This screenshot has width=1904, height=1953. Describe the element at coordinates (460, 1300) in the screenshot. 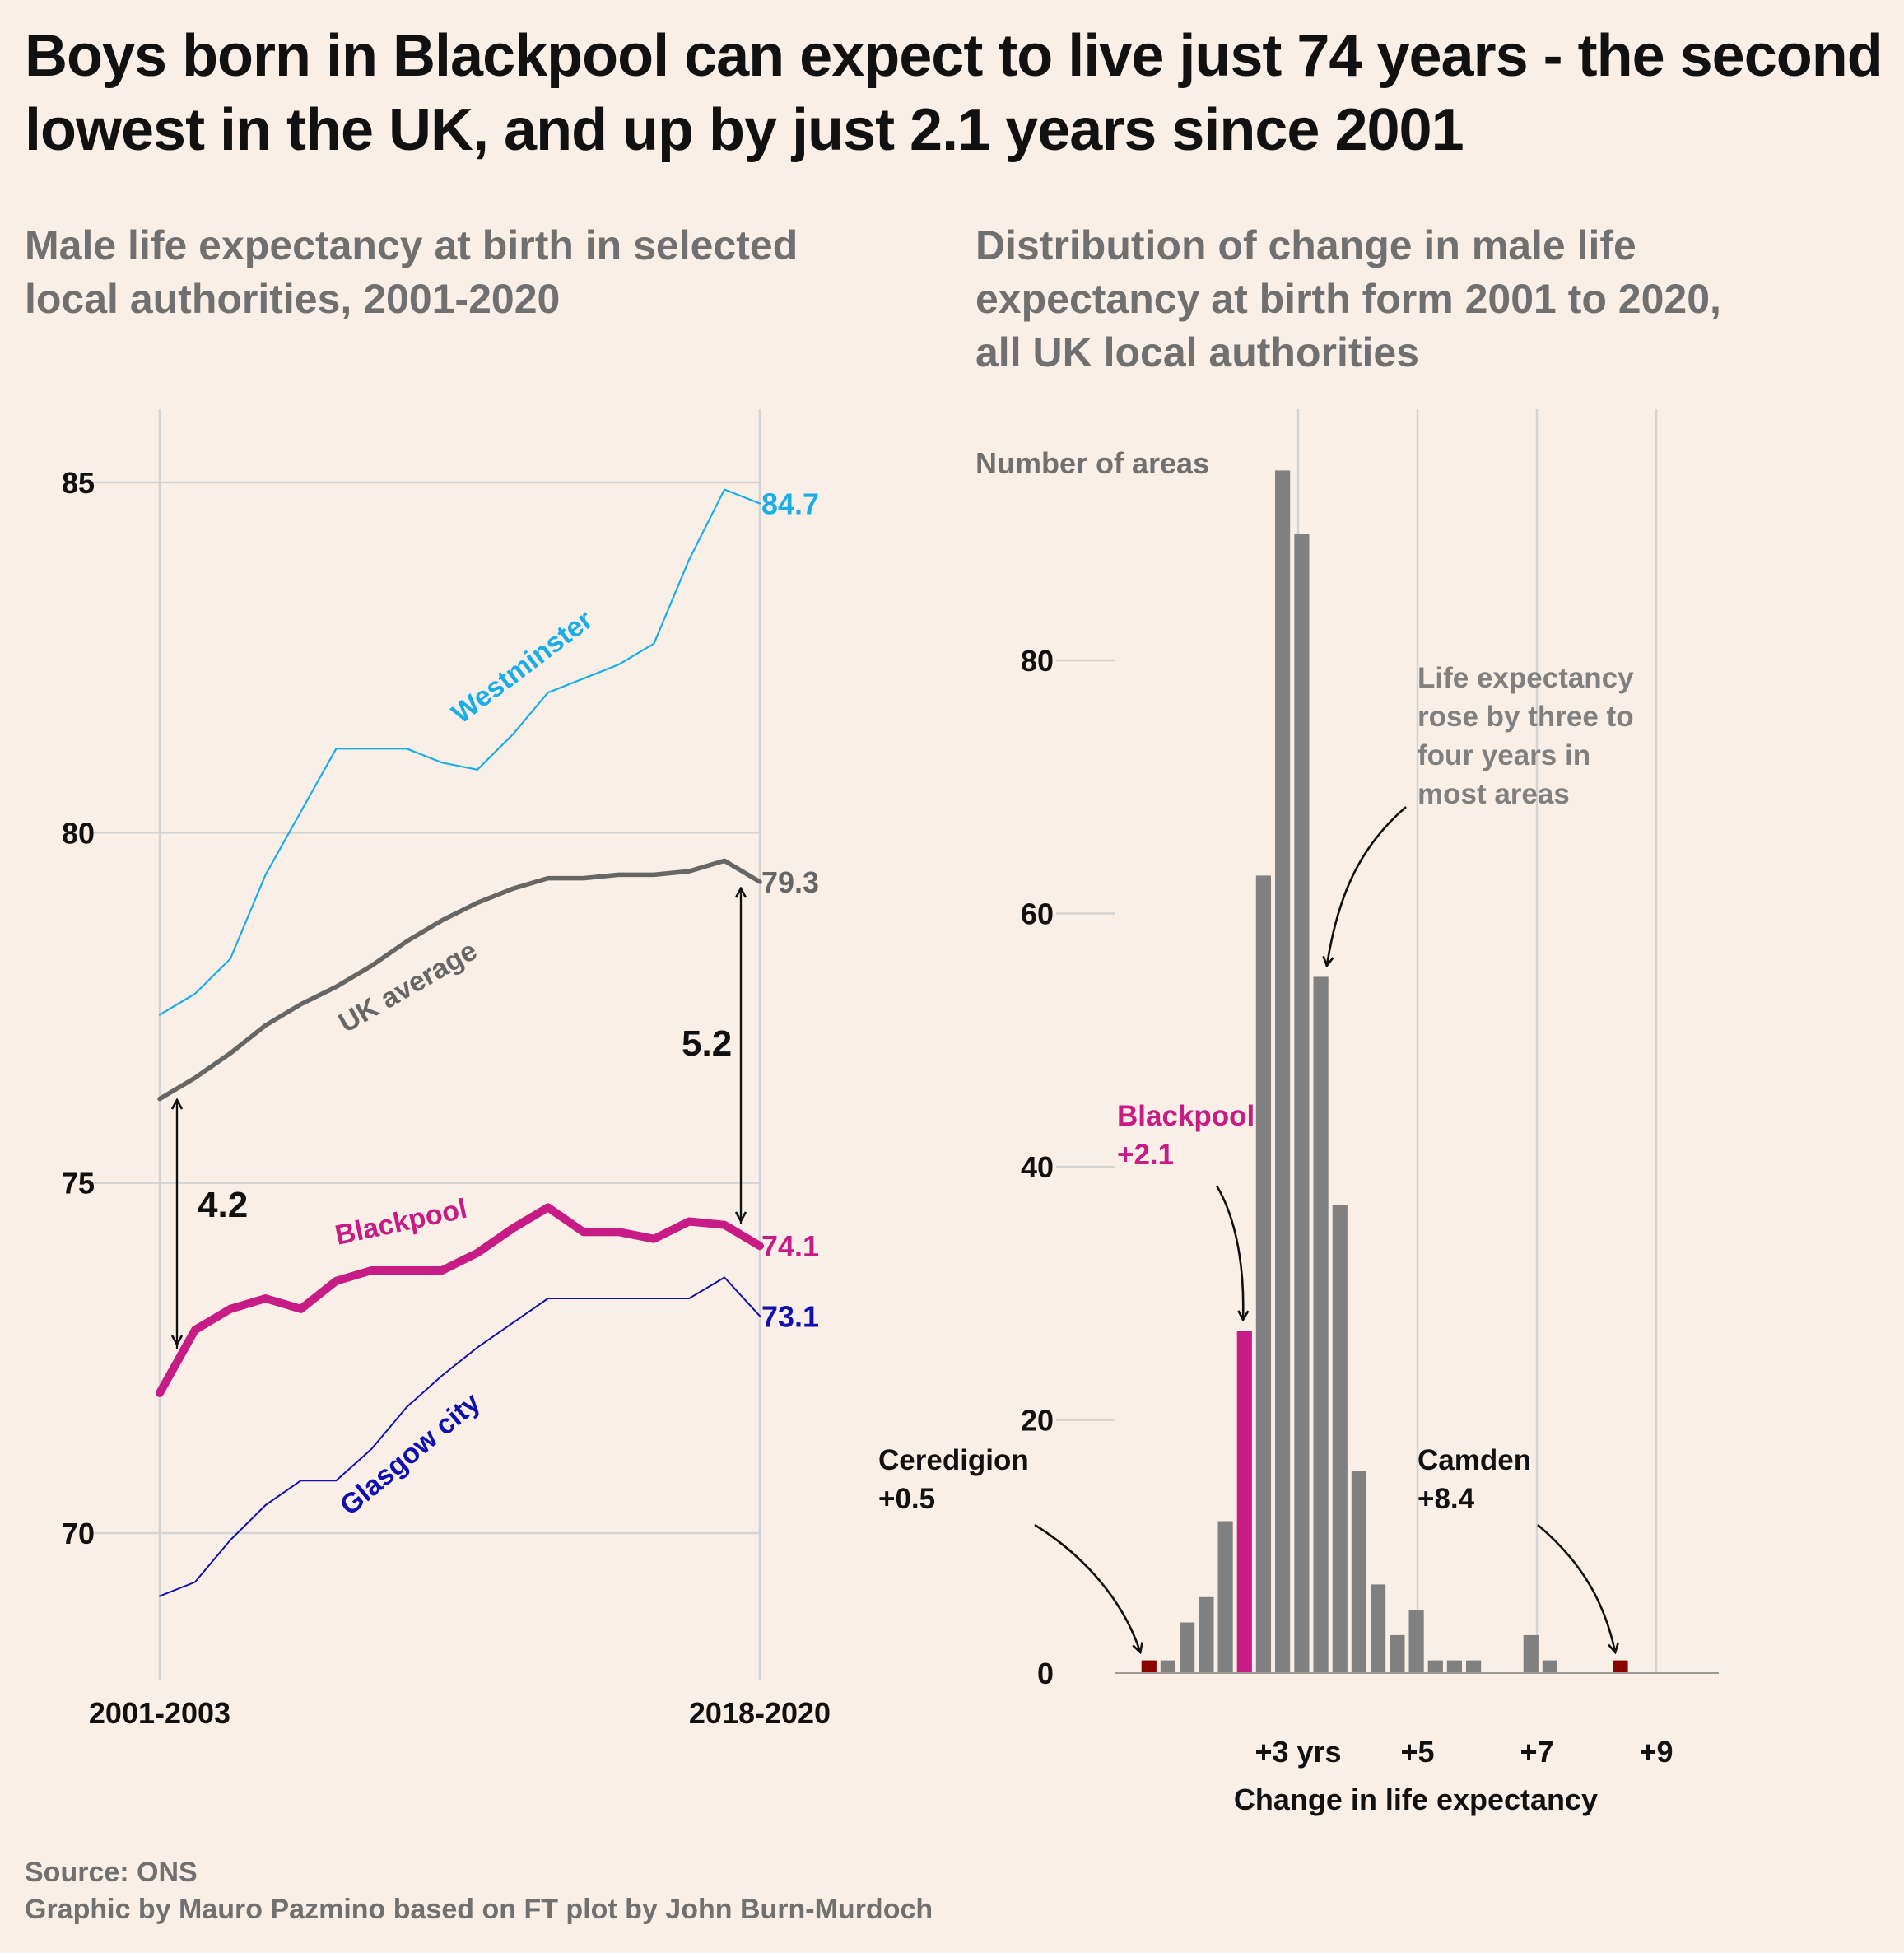

I see `series-line-blackpool` at that location.